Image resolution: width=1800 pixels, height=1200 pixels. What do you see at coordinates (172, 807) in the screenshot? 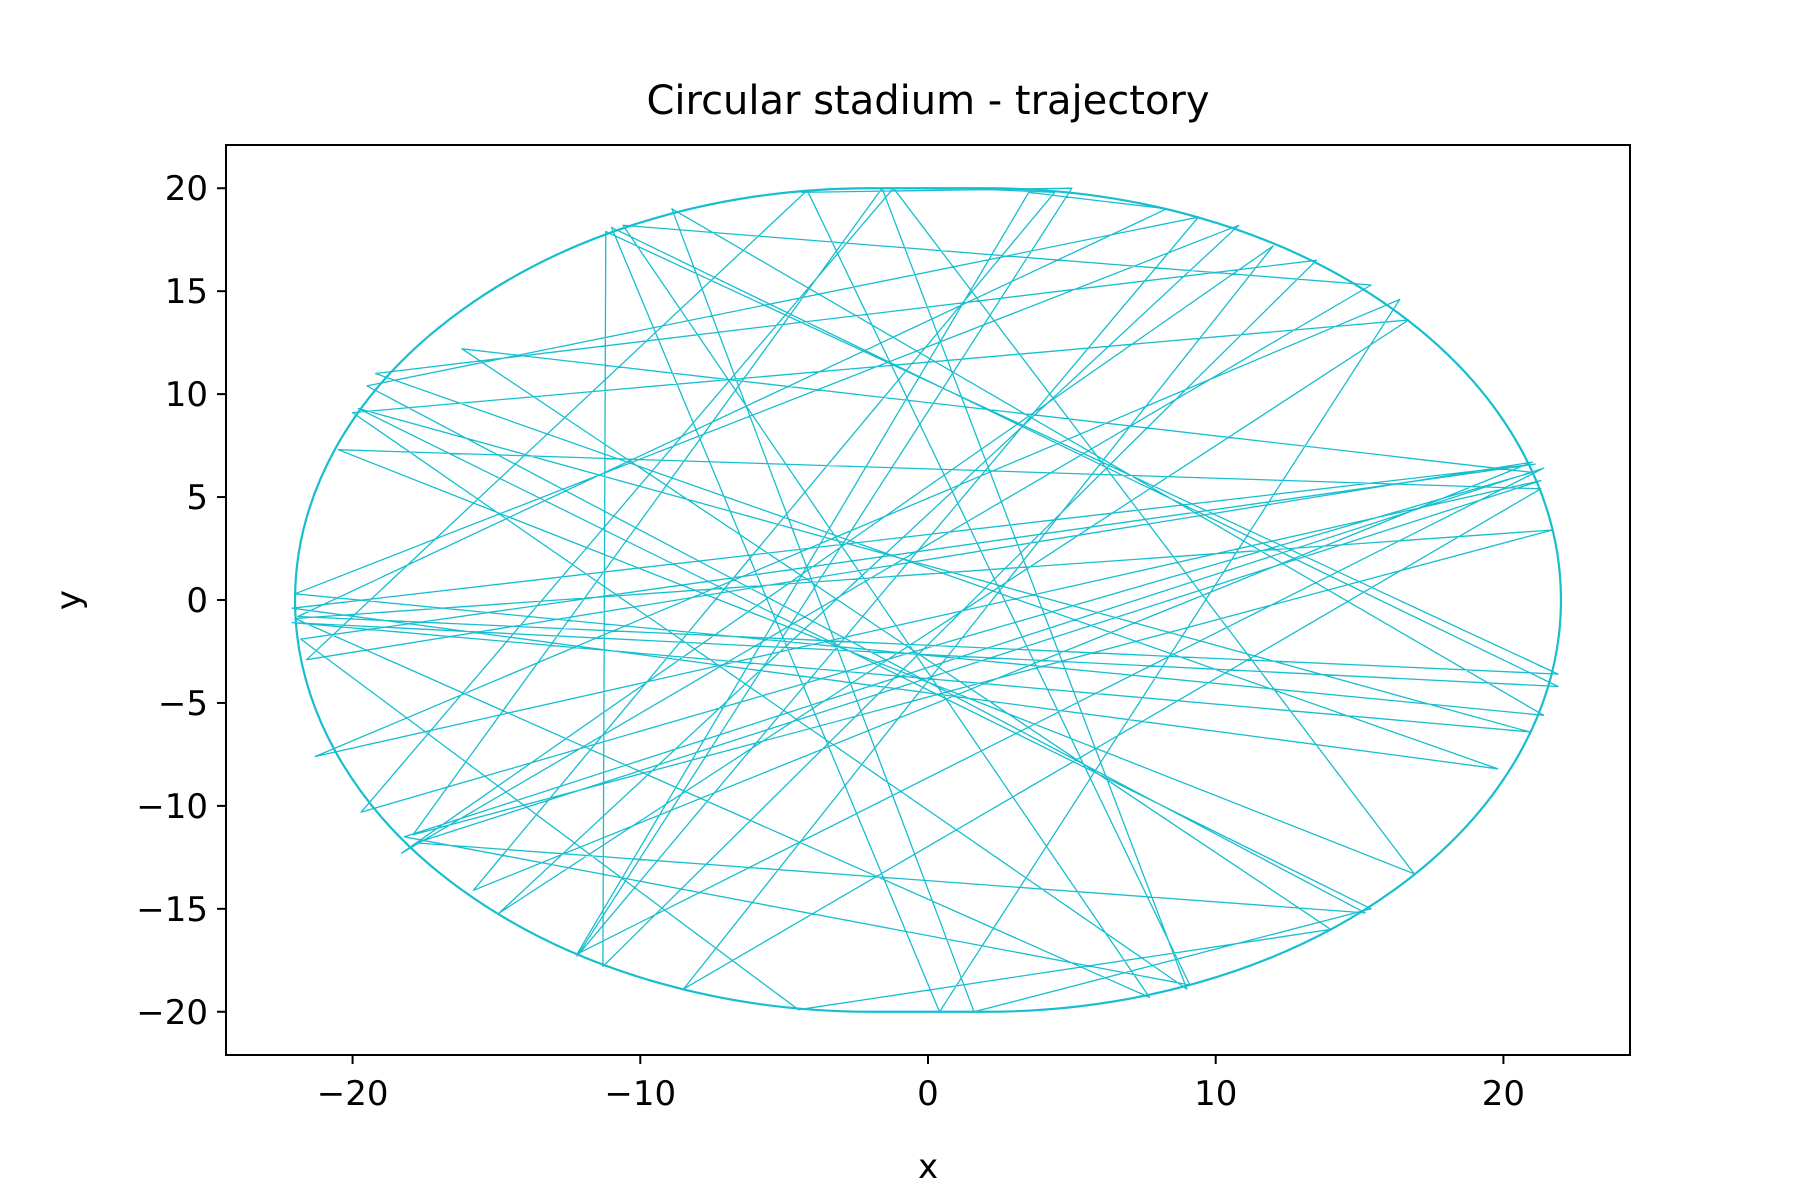
I see `y-tick-label: −10` at bounding box center [172, 807].